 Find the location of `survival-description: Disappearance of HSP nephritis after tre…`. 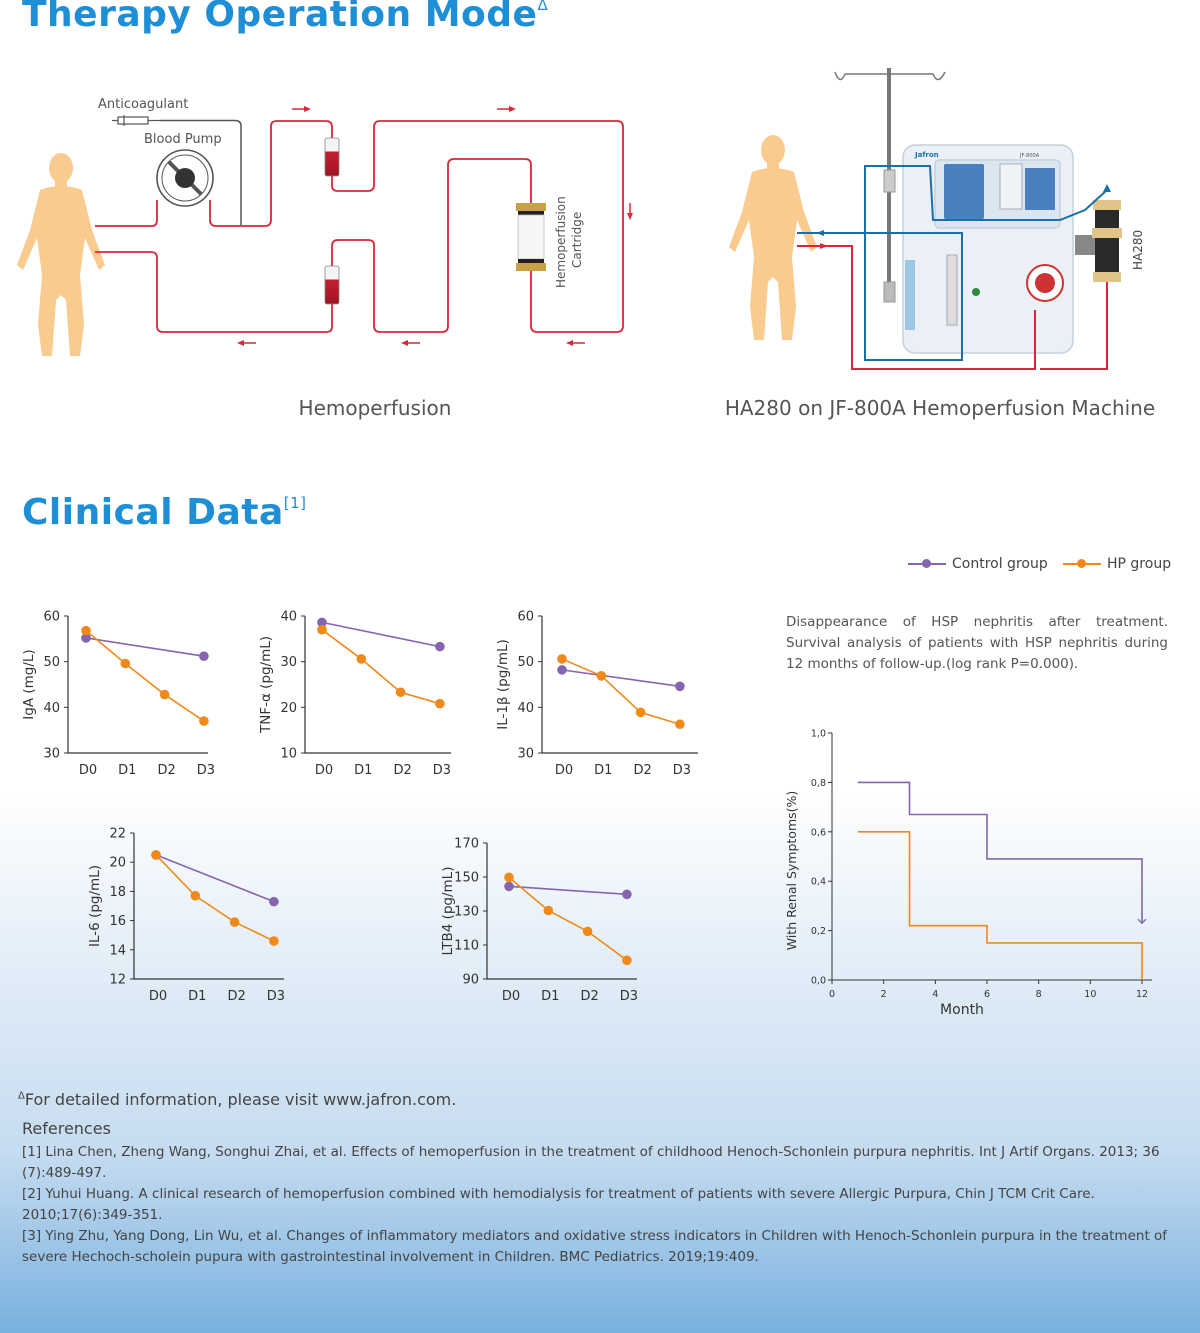

survival-description: Disappearance of HSP nephritis after tre… is located at coordinates (977, 643).